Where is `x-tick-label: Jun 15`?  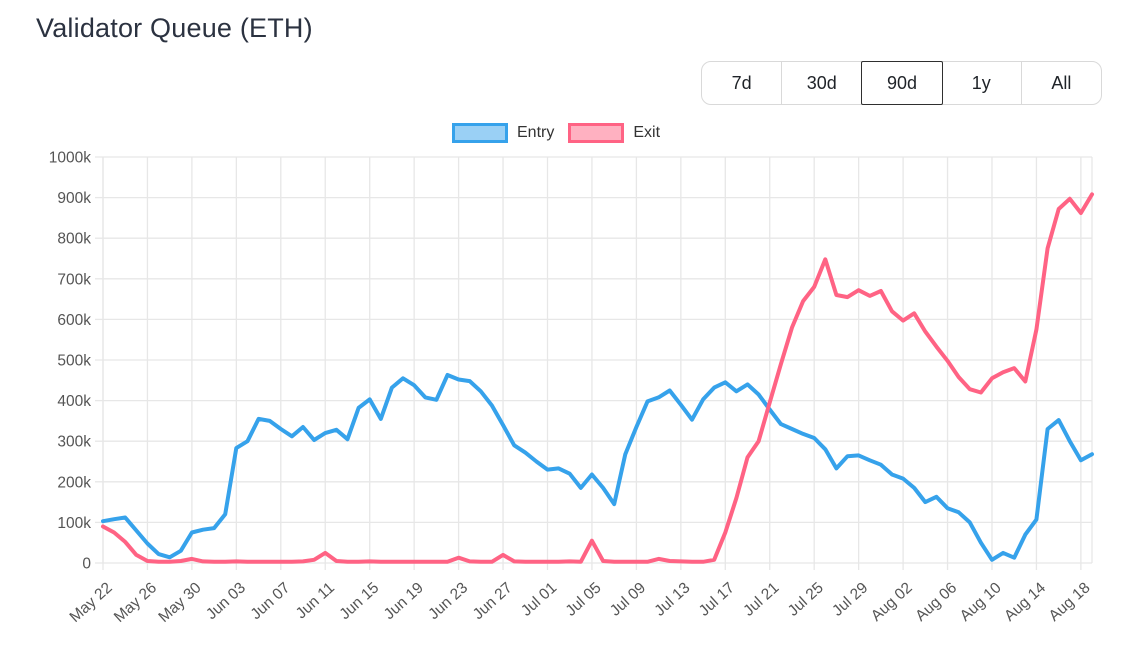
x-tick-label: Jun 15 is located at coordinates (359, 601).